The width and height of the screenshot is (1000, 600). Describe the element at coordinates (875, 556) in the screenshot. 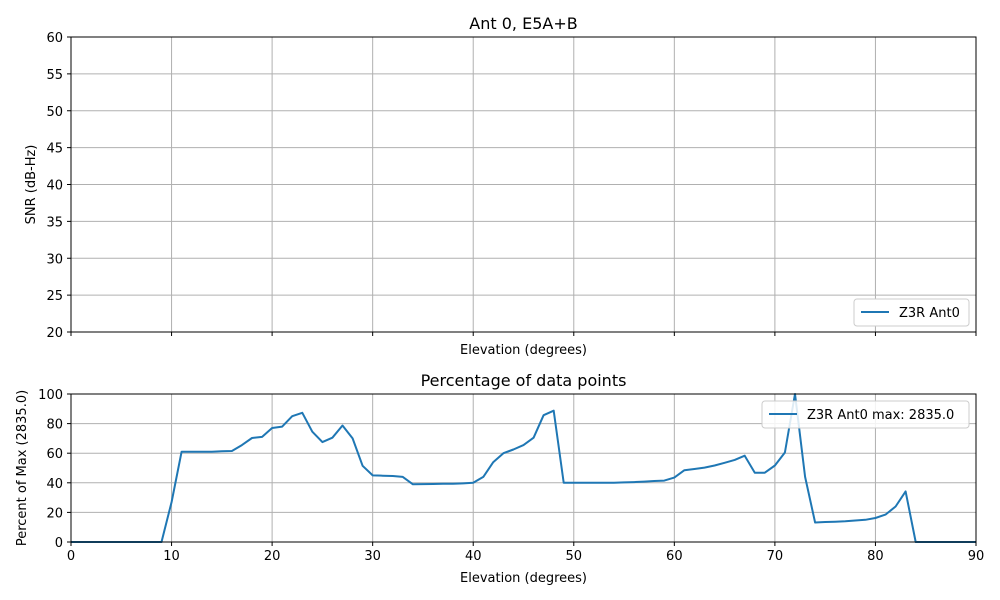

I see `percentage-xtick-label: 80` at that location.